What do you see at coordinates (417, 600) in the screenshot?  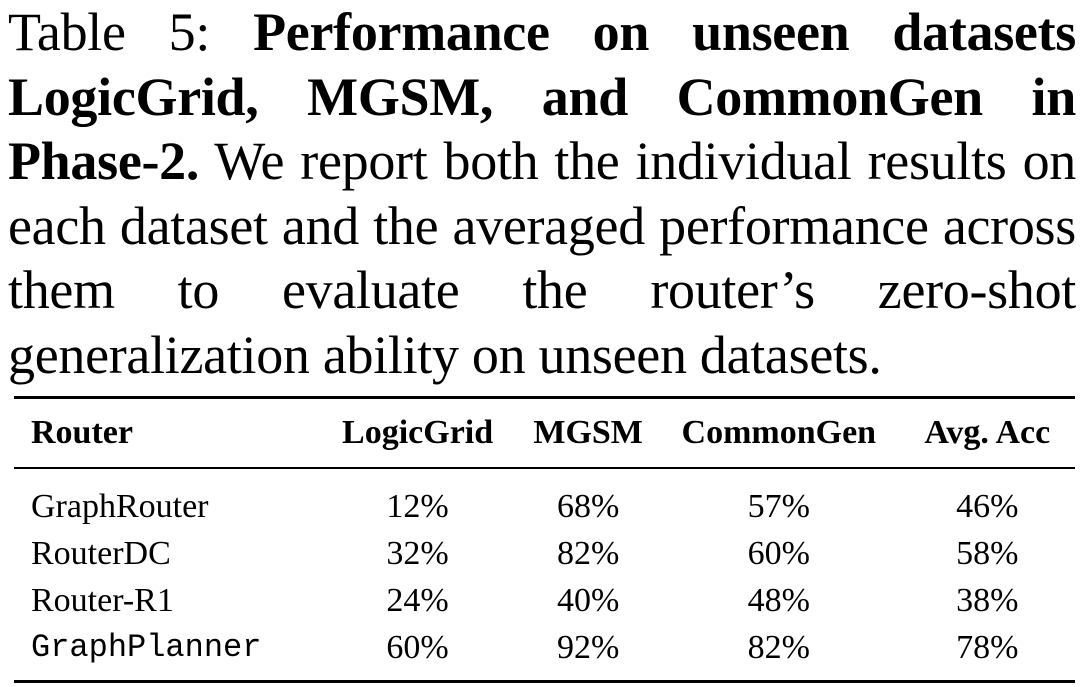 I see `logicgrid-value: 24%` at bounding box center [417, 600].